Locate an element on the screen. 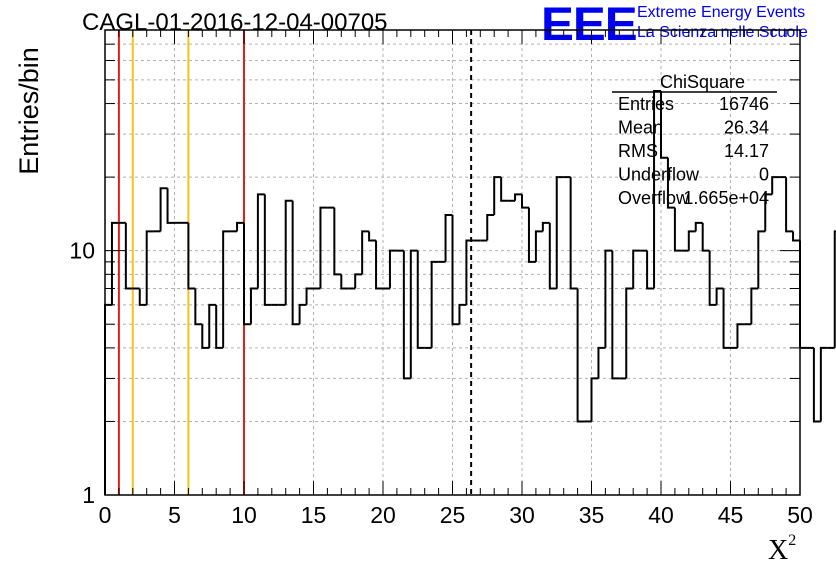 The image size is (836, 572). stats-row-value: 1.665e+04 is located at coordinates (726, 198).